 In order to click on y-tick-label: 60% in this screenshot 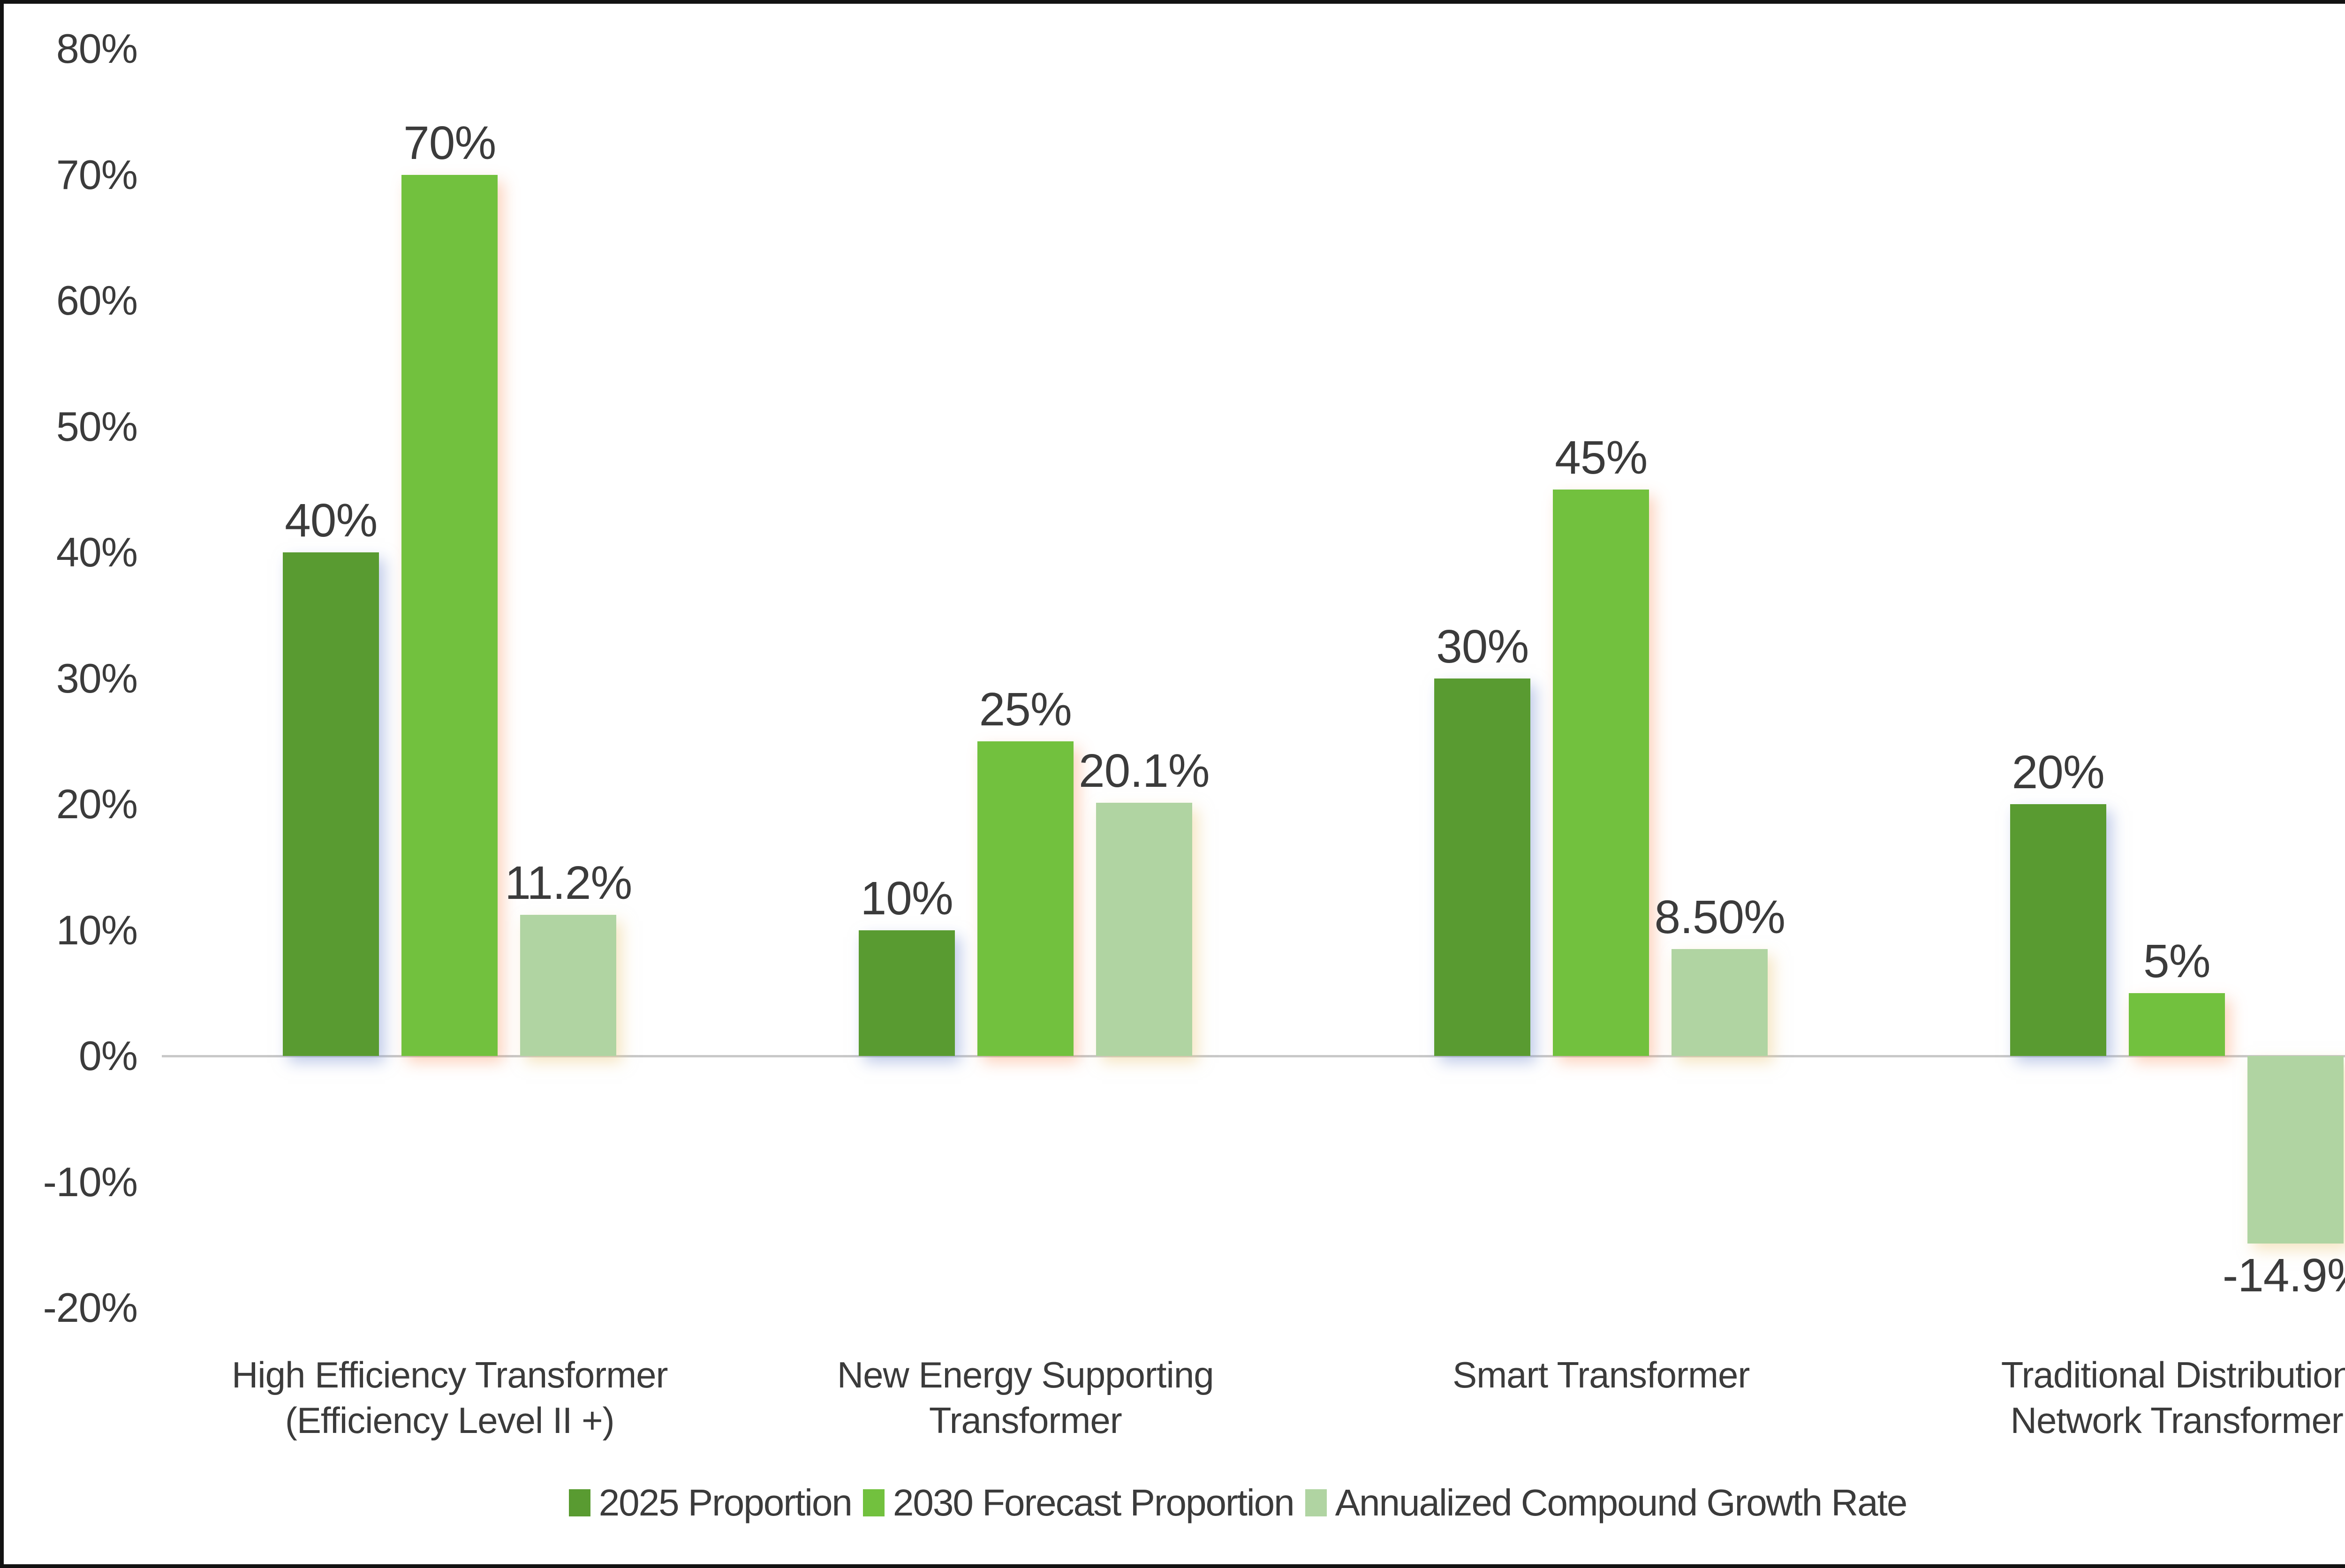, I will do `click(97, 300)`.